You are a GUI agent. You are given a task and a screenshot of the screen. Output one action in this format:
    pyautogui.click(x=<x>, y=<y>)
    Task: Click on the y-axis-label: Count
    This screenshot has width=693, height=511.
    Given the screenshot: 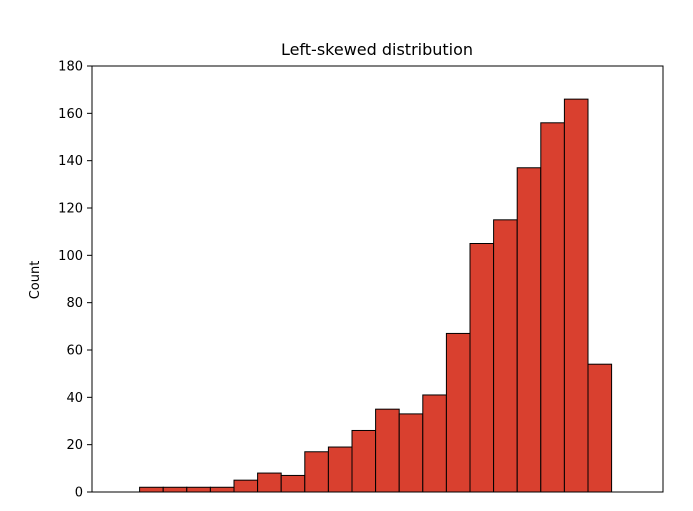 What is the action you would take?
    pyautogui.click(x=35, y=280)
    